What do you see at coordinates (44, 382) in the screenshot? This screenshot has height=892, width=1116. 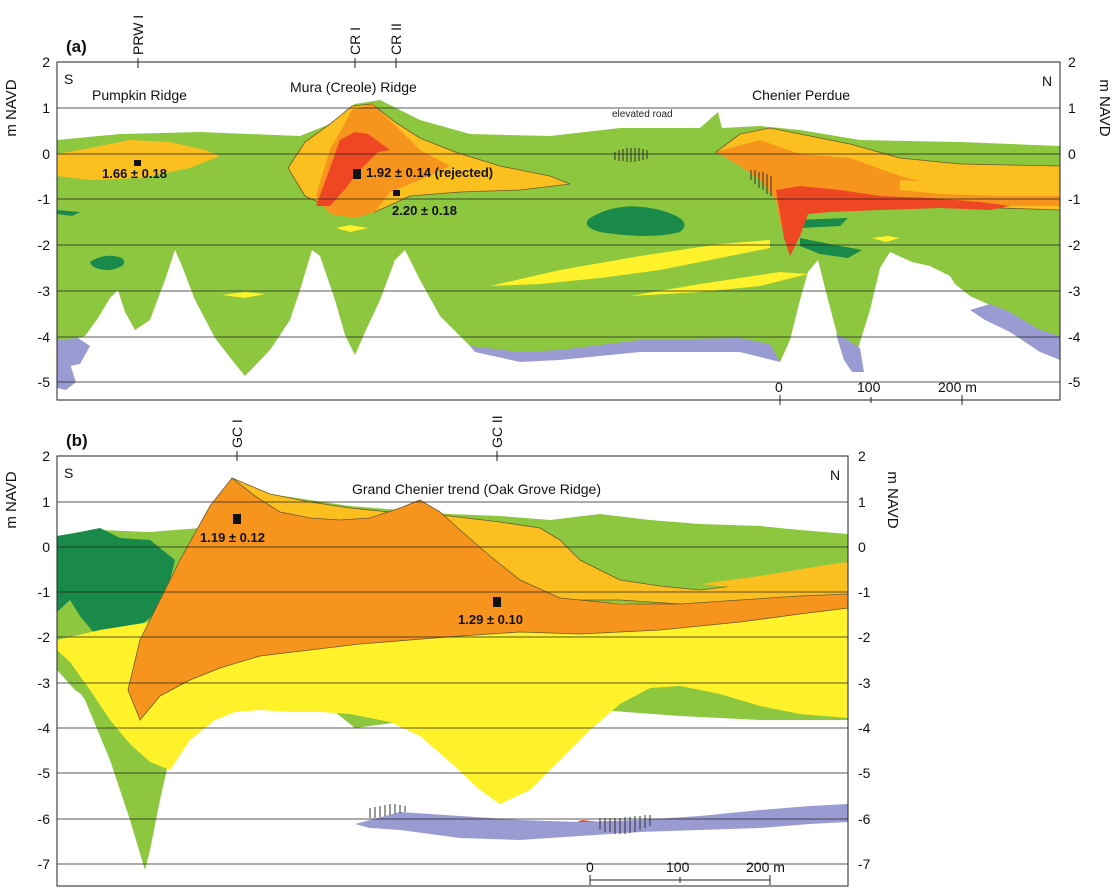 I see `panel-a-tick-left: -5` at bounding box center [44, 382].